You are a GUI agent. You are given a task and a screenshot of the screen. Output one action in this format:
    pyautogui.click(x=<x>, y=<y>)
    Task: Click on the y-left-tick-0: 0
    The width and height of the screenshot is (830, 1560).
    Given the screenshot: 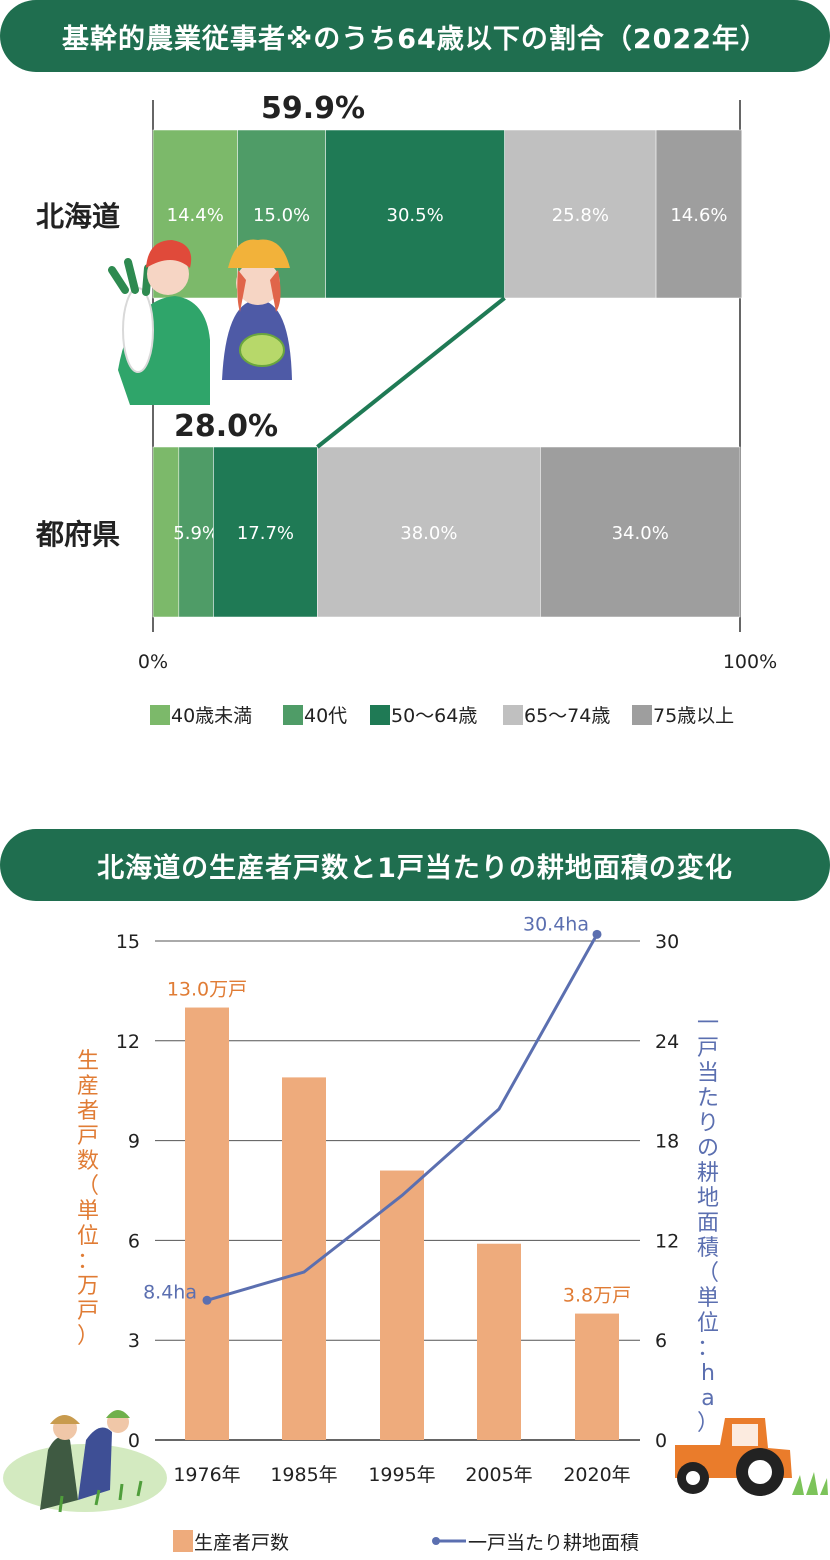 What is the action you would take?
    pyautogui.click(x=134, y=1441)
    